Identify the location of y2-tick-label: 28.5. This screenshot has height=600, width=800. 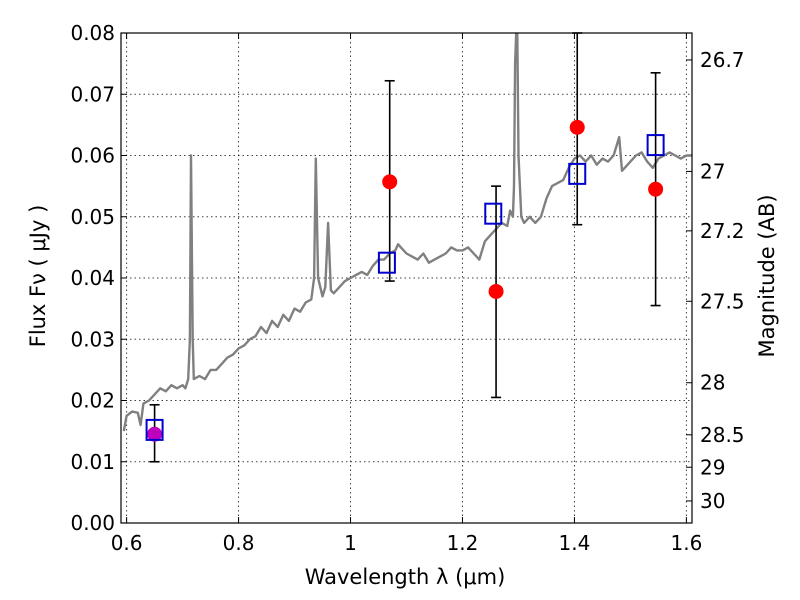
(722, 435).